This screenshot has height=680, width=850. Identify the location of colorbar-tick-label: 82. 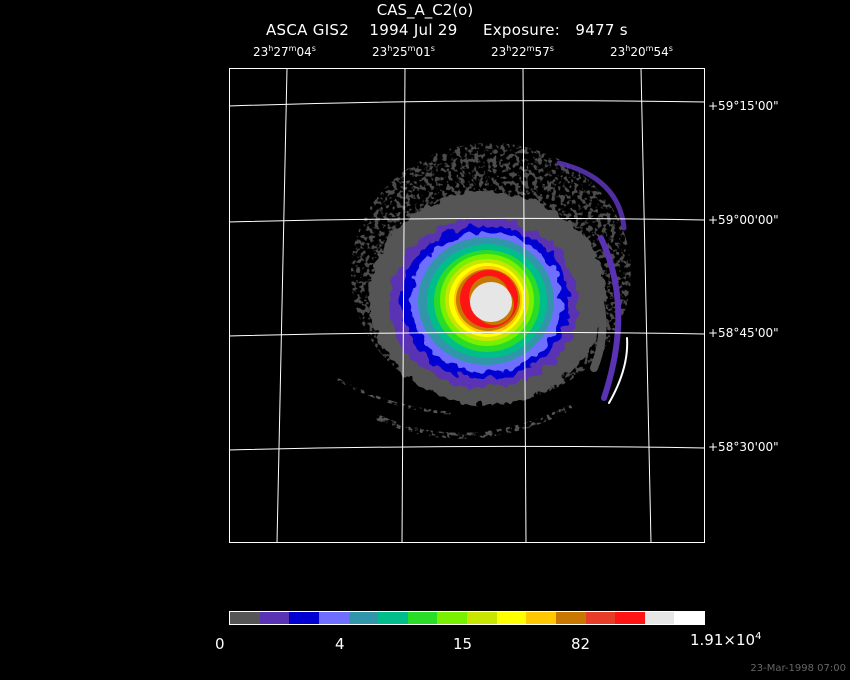
(581, 644).